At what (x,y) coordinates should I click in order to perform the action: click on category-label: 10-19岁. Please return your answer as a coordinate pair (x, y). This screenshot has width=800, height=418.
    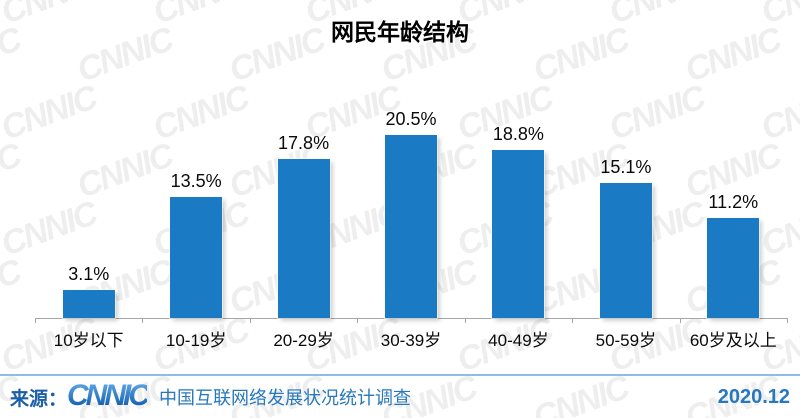
    Looking at the image, I should click on (196, 340).